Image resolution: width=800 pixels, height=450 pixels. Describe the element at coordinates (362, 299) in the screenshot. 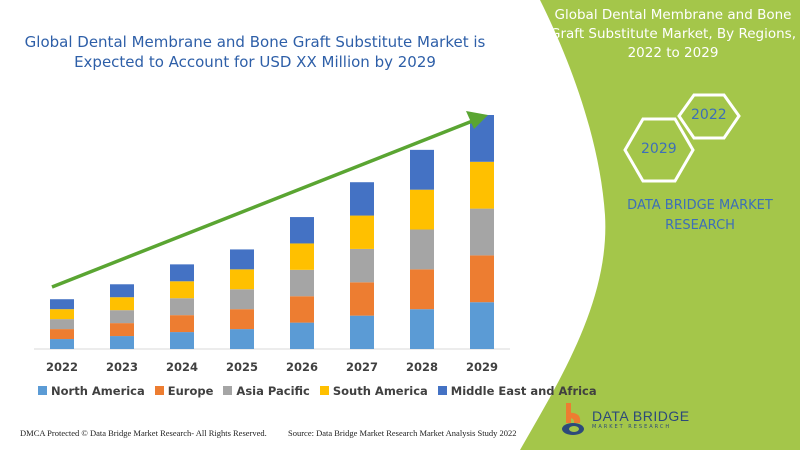

I see `bar-2027-europe` at that location.